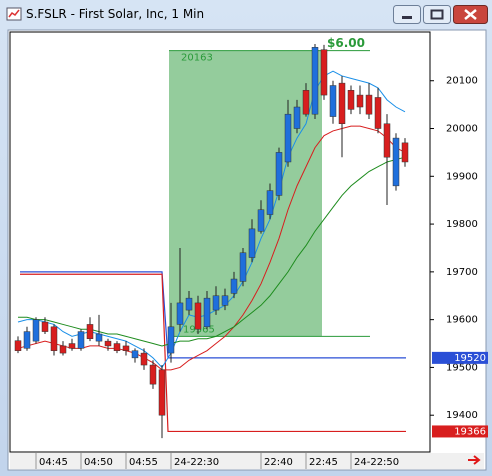 This screenshot has height=476, width=492. What do you see at coordinates (247, 461) in the screenshot?
I see `time-axis` at bounding box center [247, 461].